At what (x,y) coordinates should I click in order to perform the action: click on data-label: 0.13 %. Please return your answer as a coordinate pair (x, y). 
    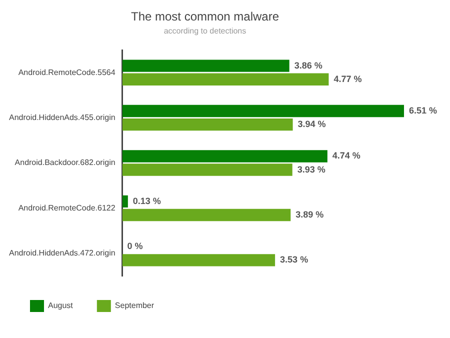
    Looking at the image, I should click on (146, 201).